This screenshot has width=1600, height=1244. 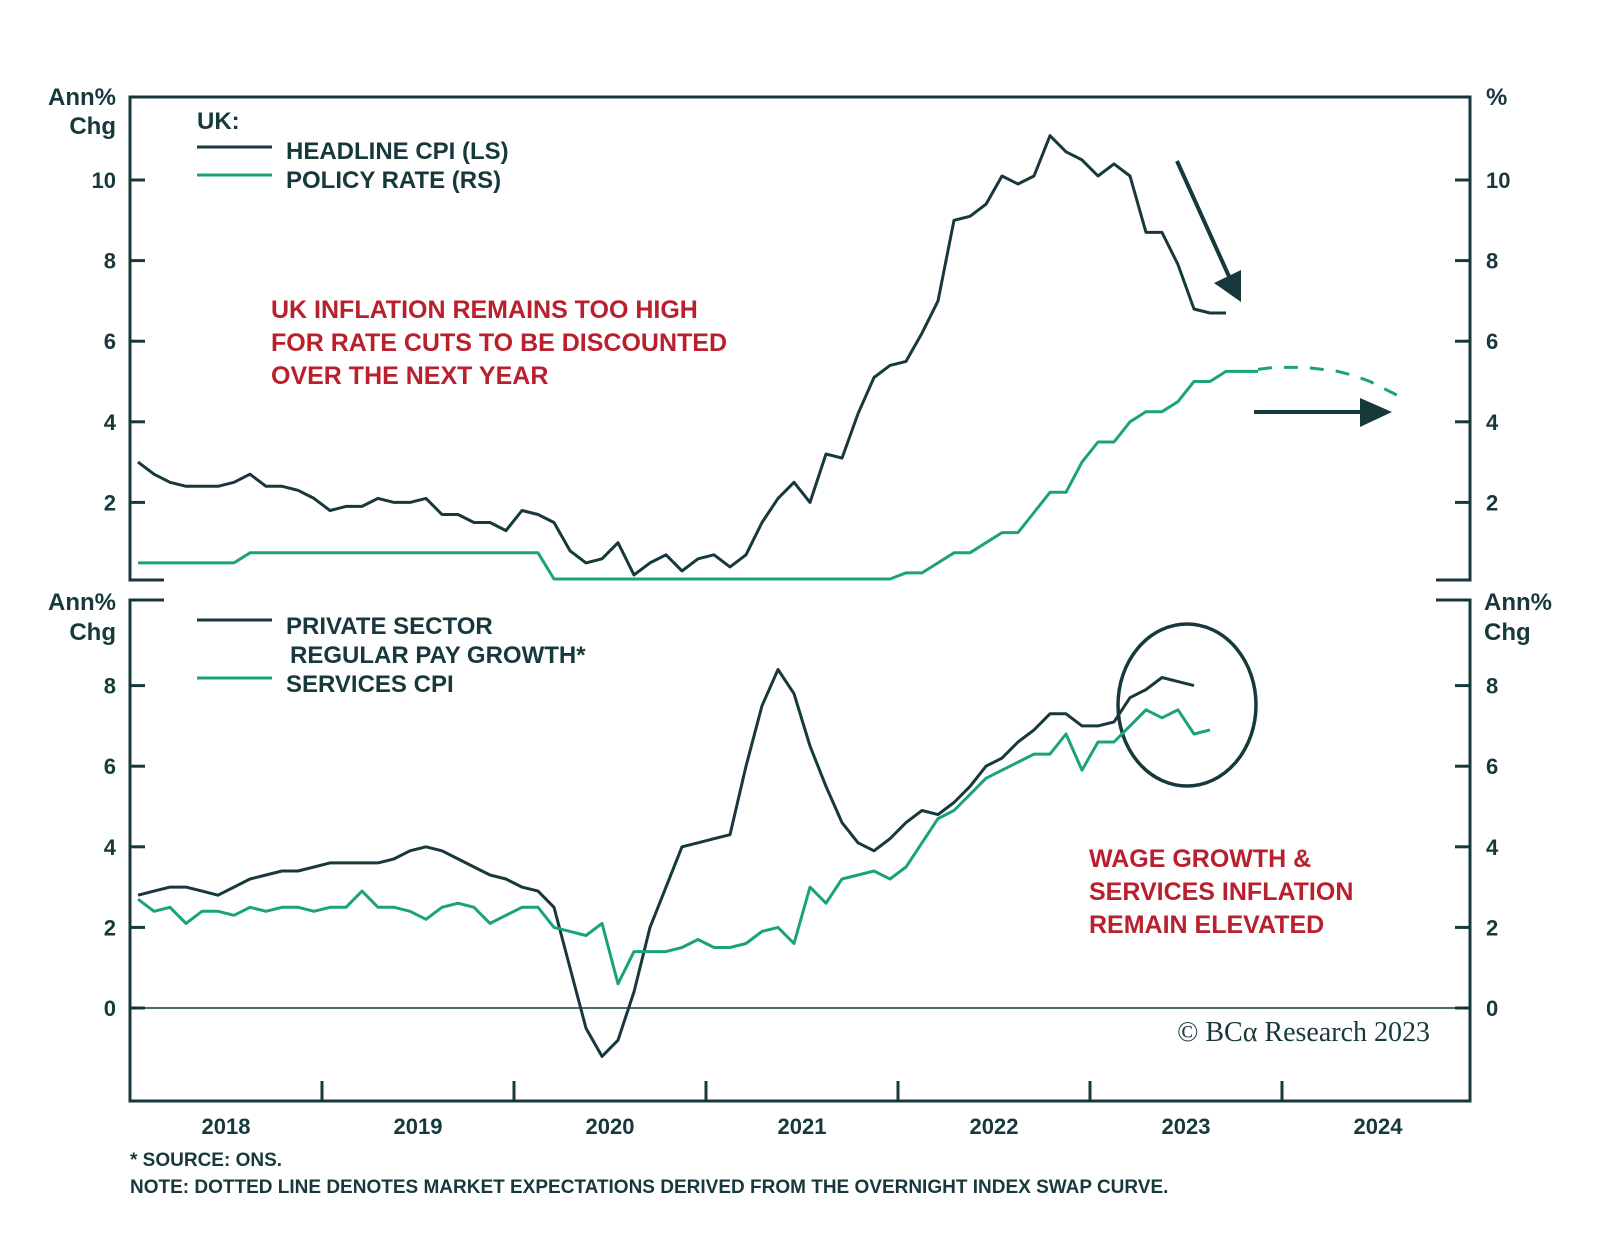 I want to click on top-annotation-line2: FOR RATE CUTS TO BE DISCOUNTED, so click(x=499, y=343).